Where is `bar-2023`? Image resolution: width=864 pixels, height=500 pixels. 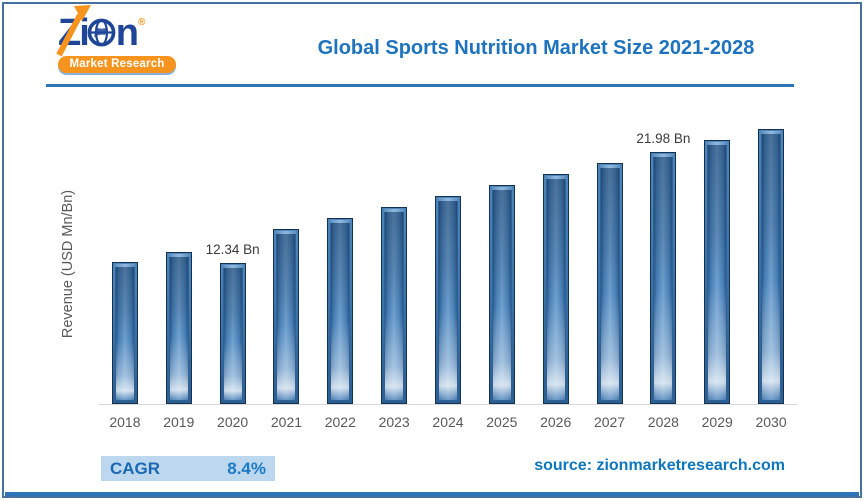
bar-2023 is located at coordinates (394, 305).